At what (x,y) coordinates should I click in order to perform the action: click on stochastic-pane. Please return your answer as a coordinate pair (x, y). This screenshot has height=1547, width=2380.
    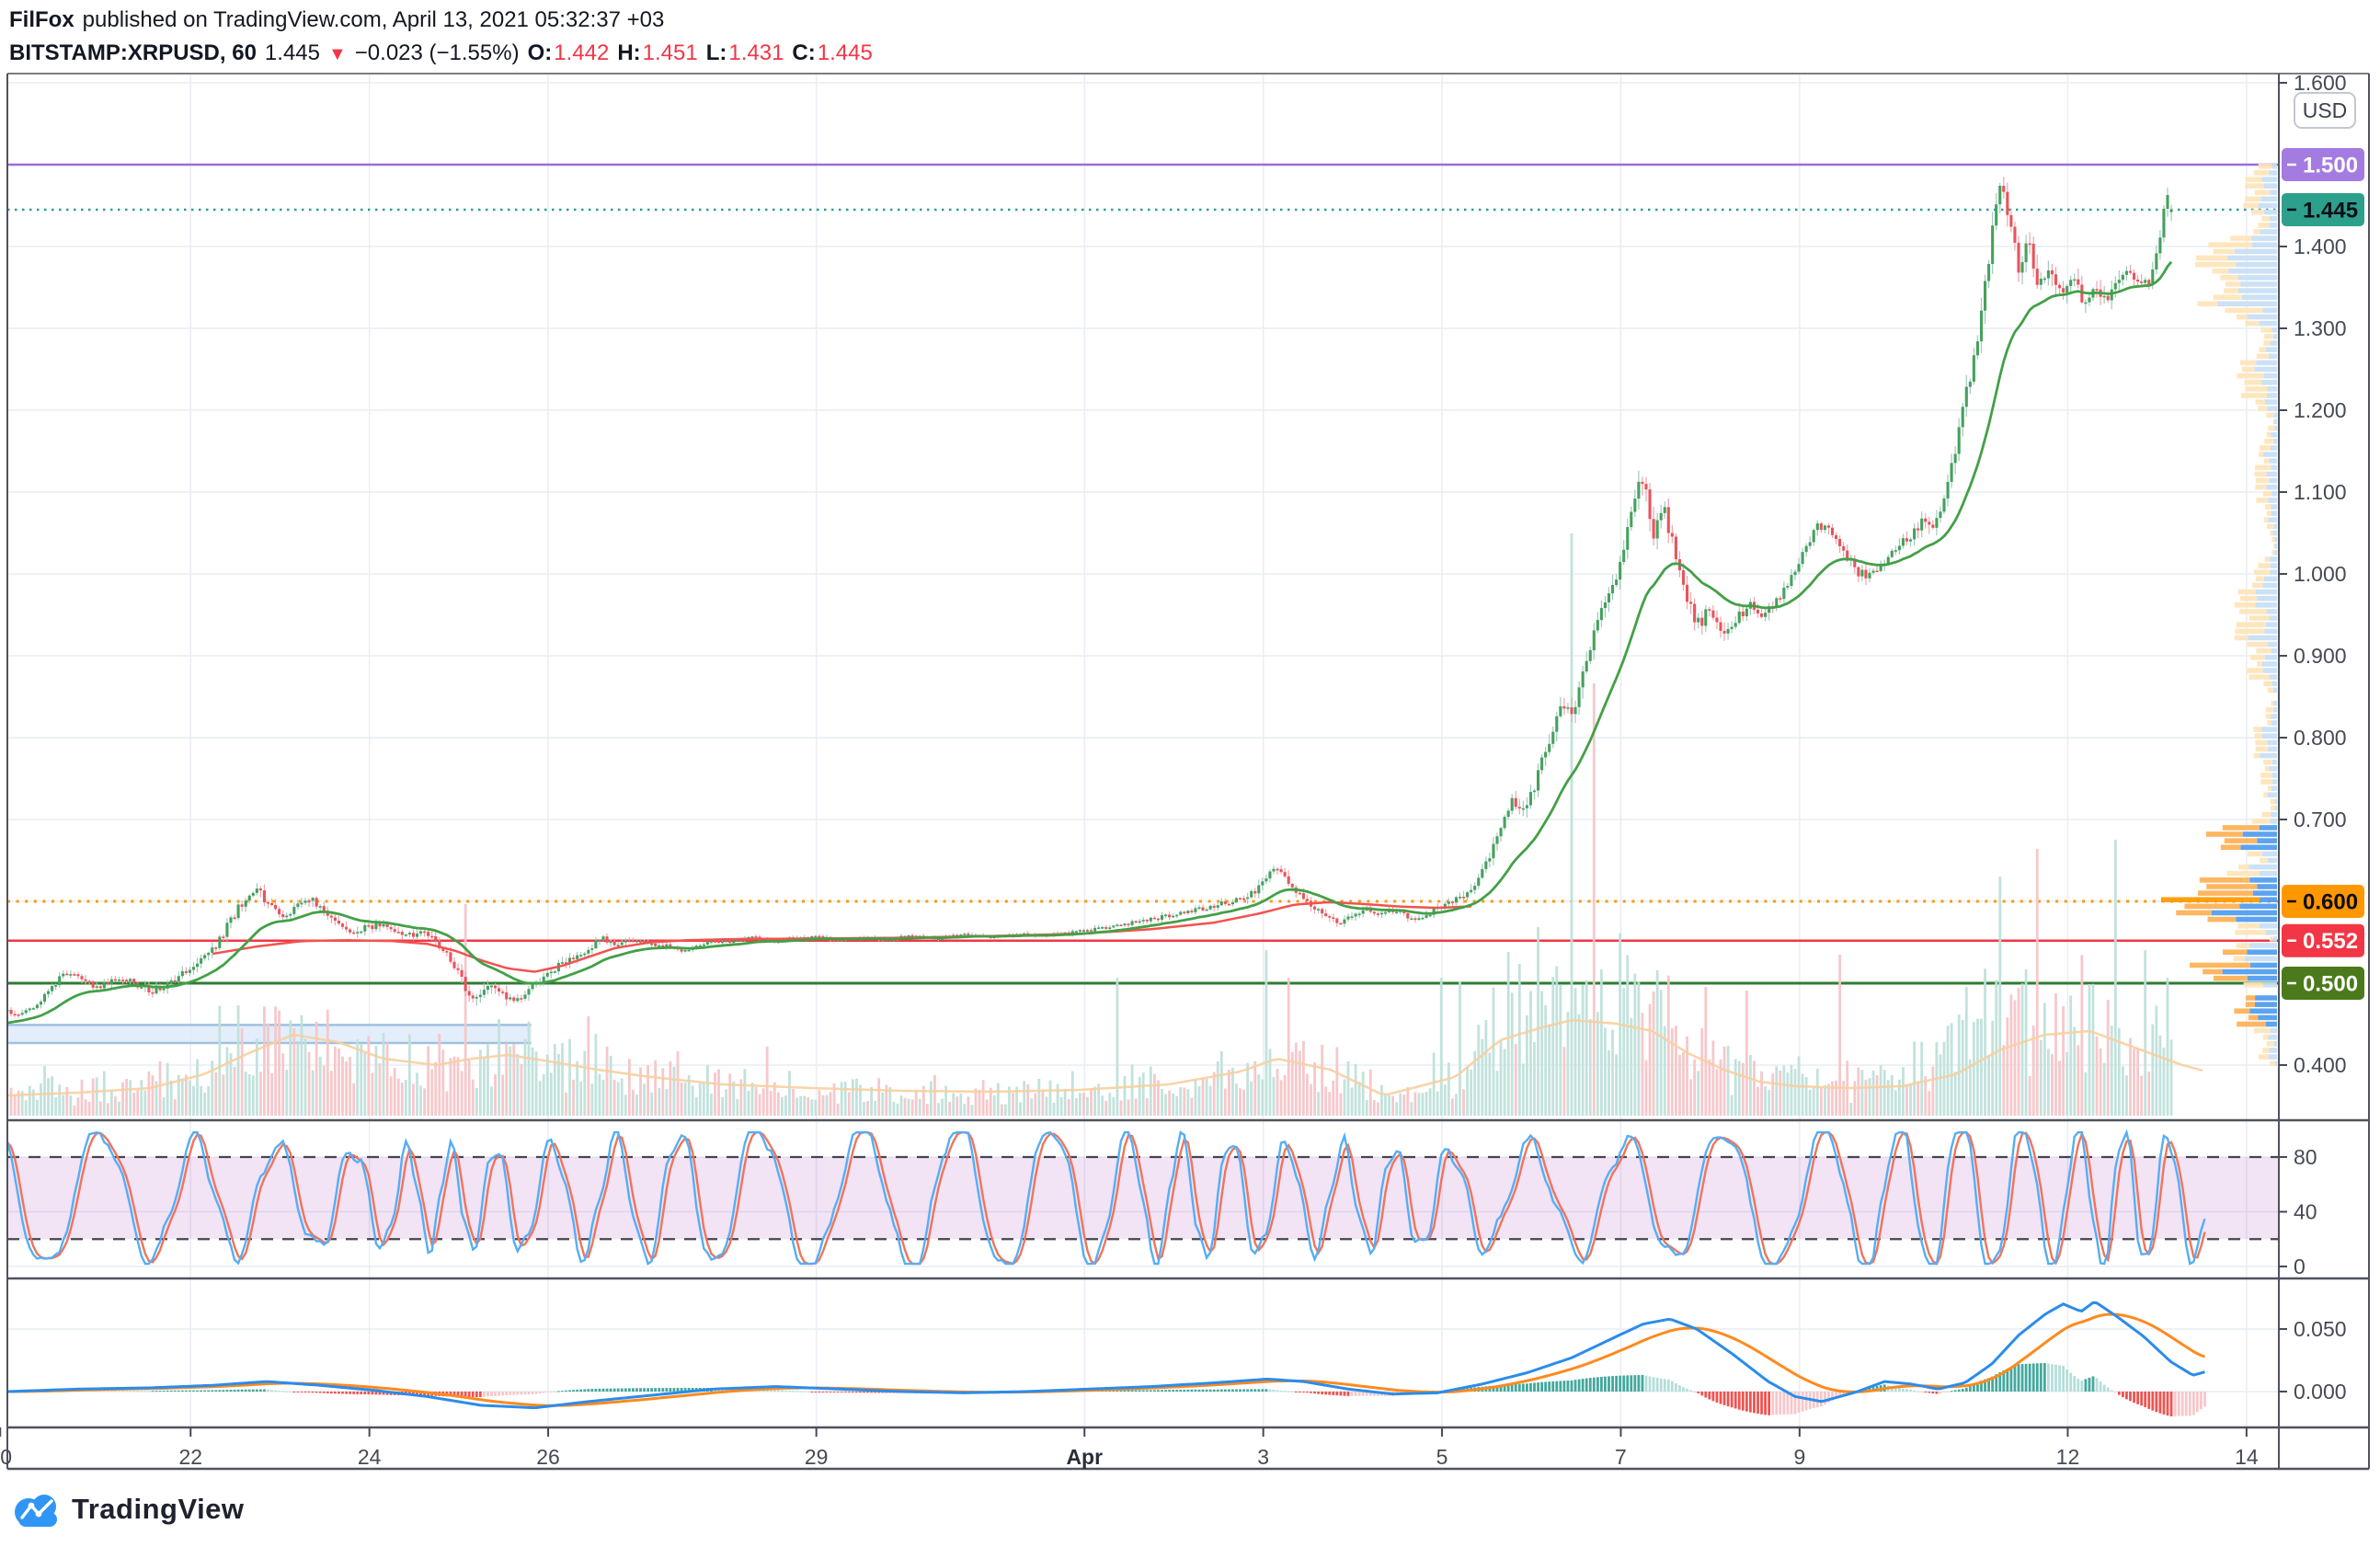
    Looking at the image, I should click on (1143, 1197).